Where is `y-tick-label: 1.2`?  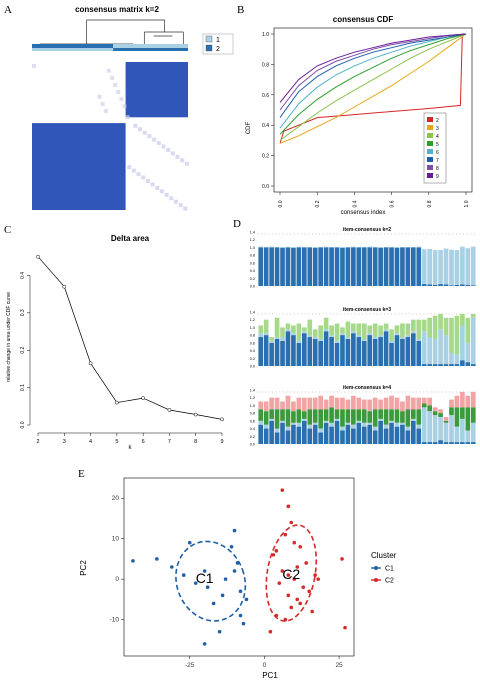
y-tick-label: 1.2 is located at coordinates (252, 398).